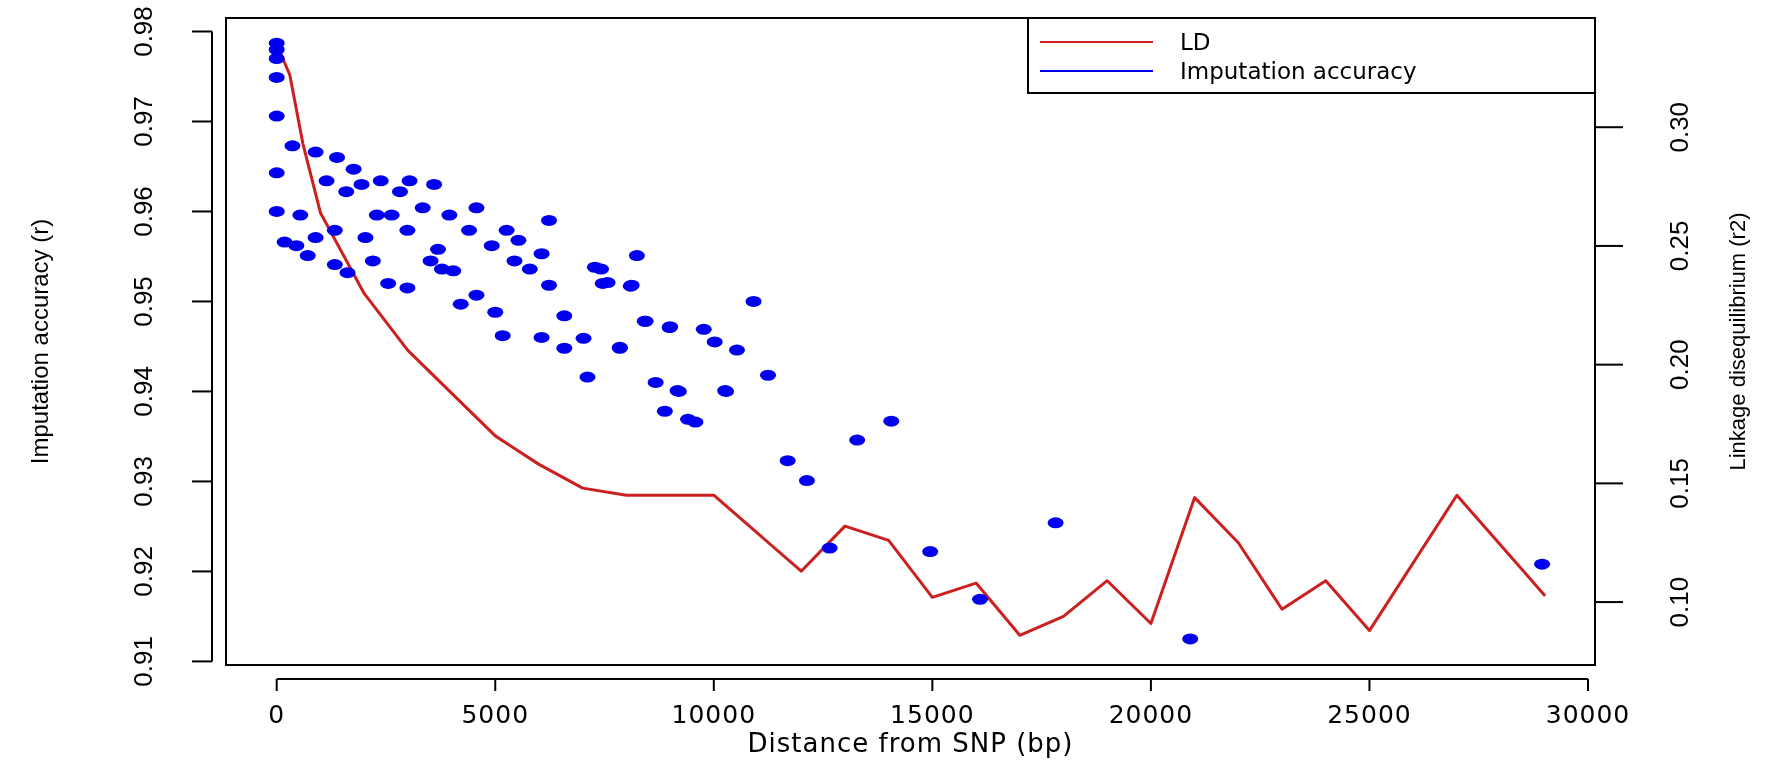 Image resolution: width=1771 pixels, height=769 pixels. I want to click on y-axis-title: Imputation accuracy (r), so click(39, 341).